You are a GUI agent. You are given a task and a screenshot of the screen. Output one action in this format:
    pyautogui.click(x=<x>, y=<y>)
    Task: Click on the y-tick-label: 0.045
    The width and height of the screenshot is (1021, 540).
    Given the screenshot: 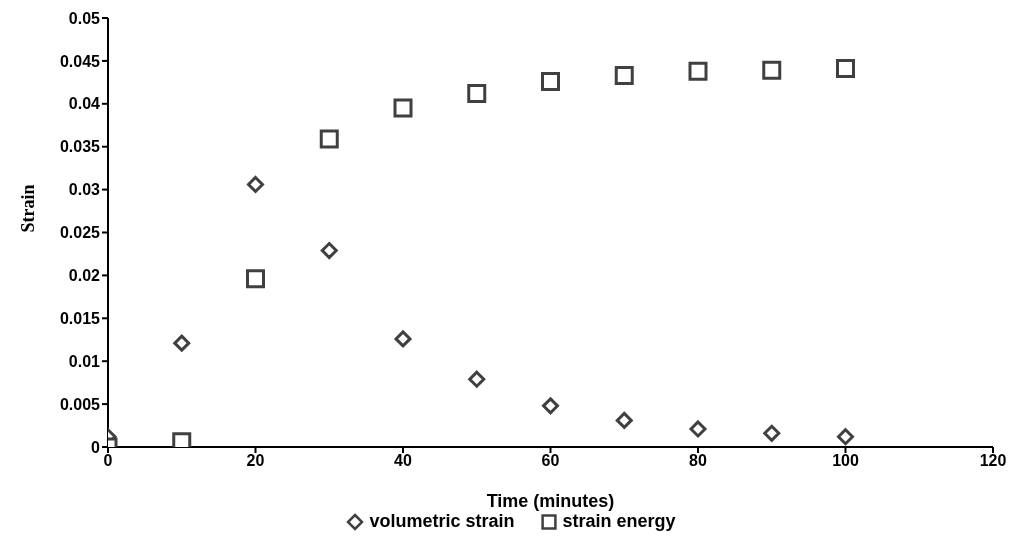 What is the action you would take?
    pyautogui.click(x=80, y=61)
    